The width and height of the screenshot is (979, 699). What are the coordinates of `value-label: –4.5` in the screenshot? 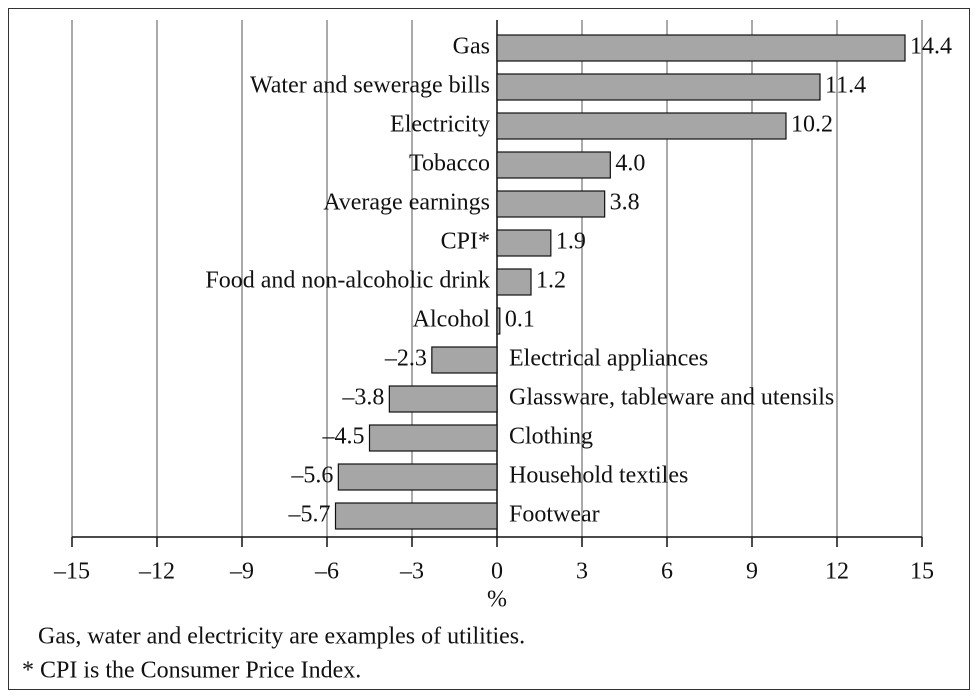 It's located at (343, 437).